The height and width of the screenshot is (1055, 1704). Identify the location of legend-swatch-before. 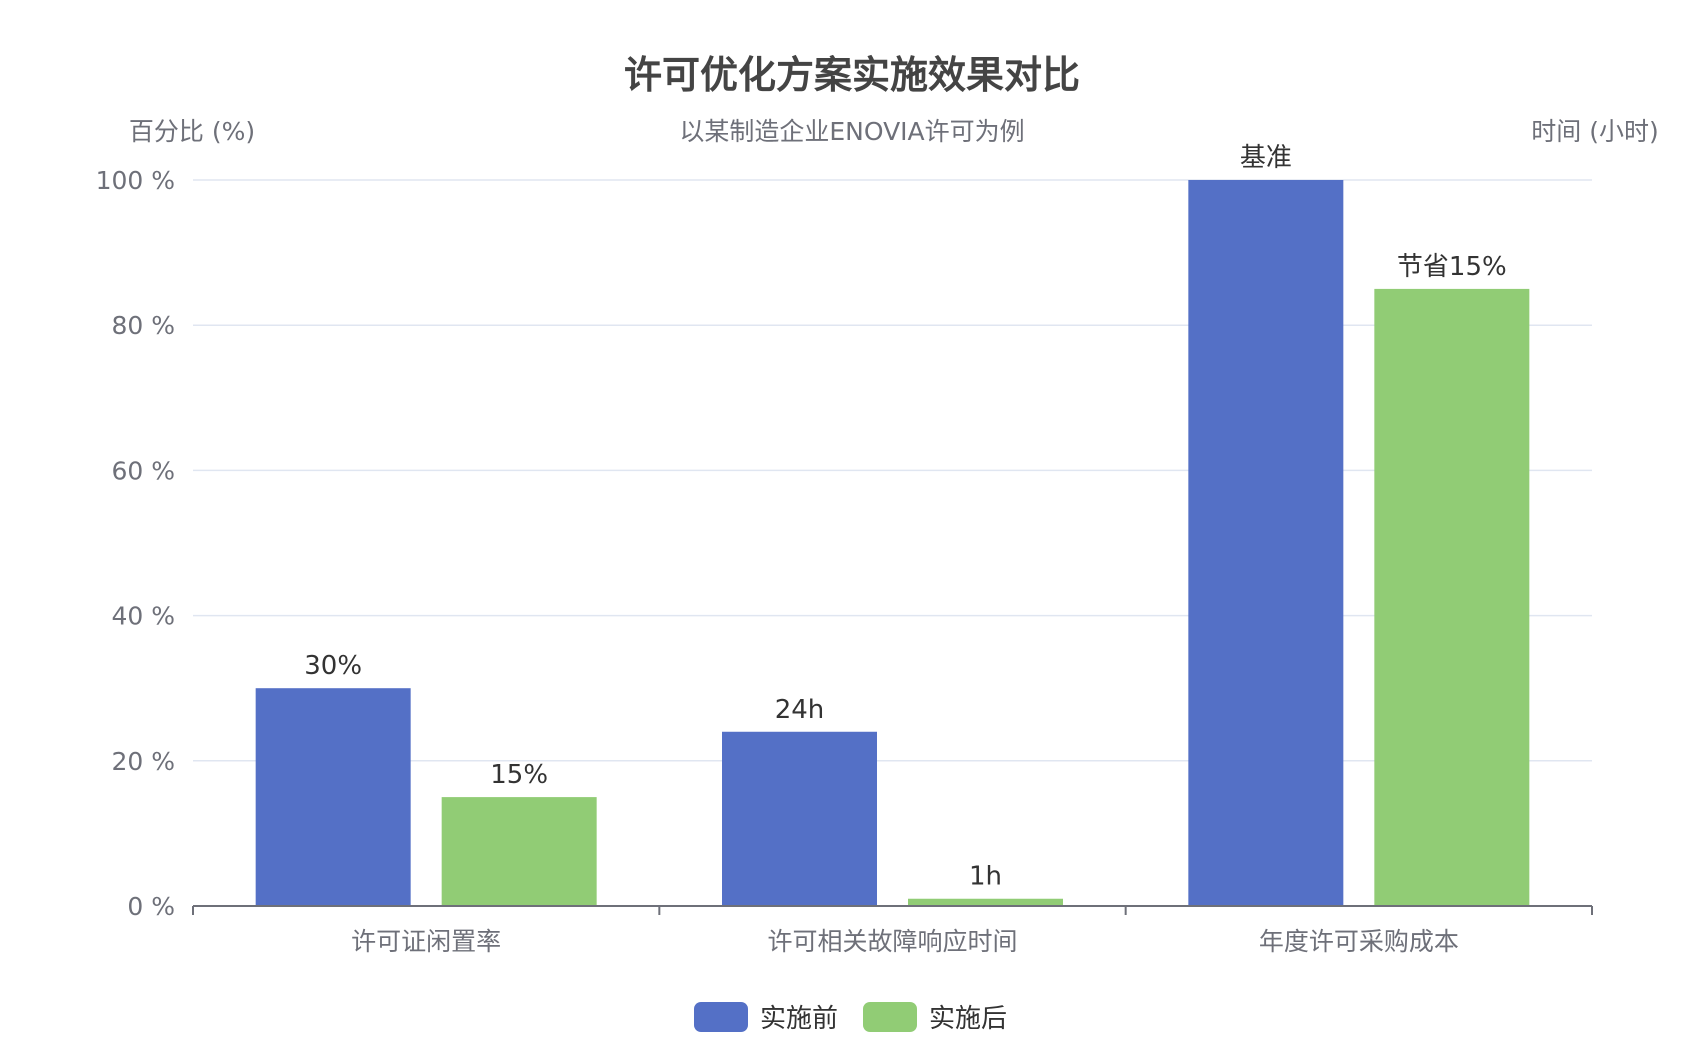
(721, 1017).